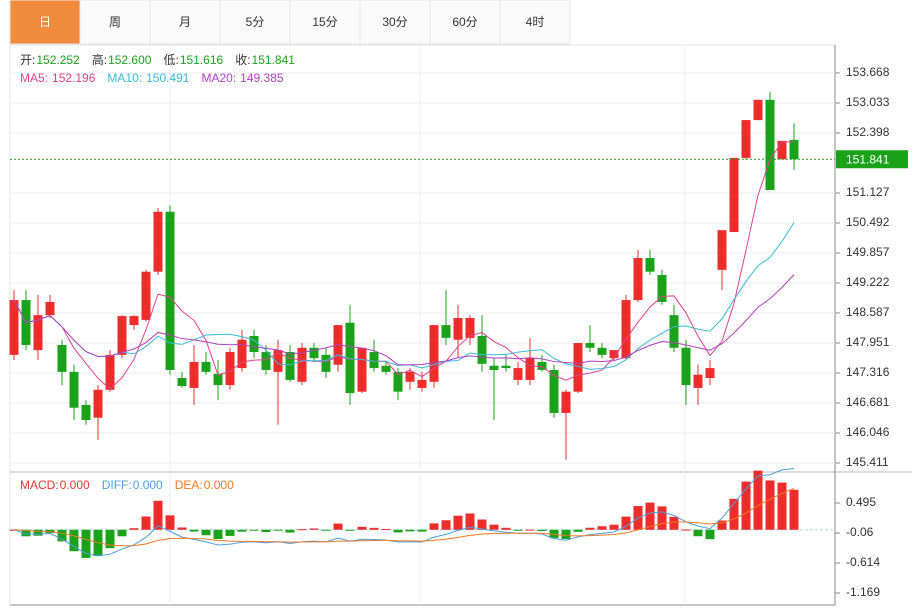  I want to click on y-tick-label: -1.169, so click(863, 592).